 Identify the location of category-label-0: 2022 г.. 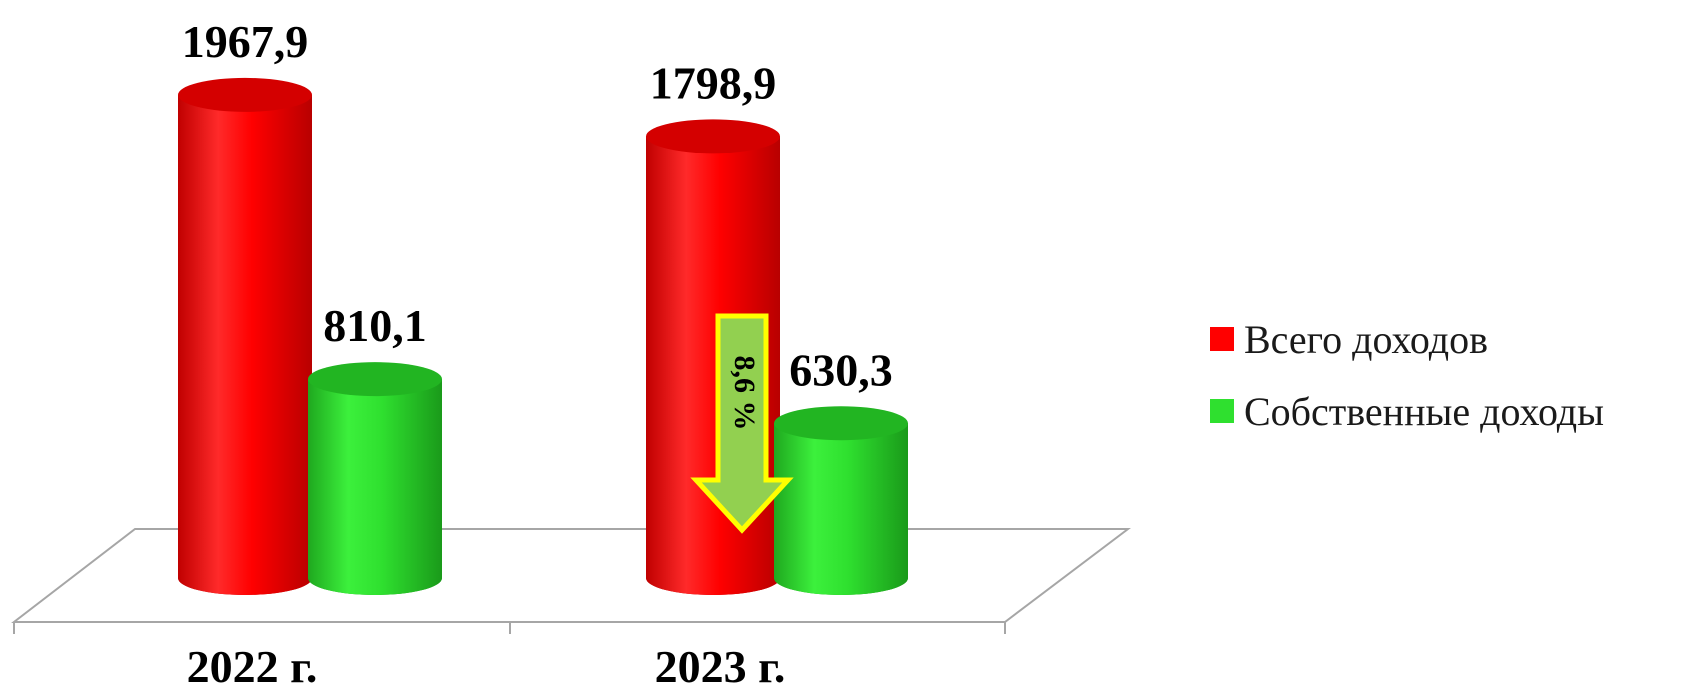
(252, 666).